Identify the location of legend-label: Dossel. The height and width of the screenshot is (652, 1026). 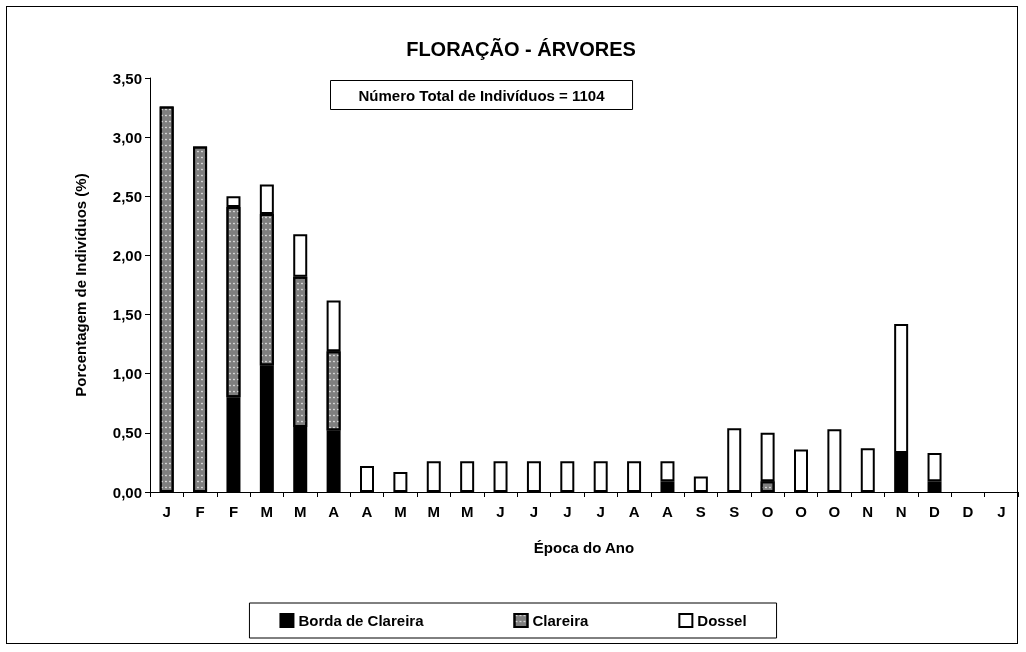
(722, 620).